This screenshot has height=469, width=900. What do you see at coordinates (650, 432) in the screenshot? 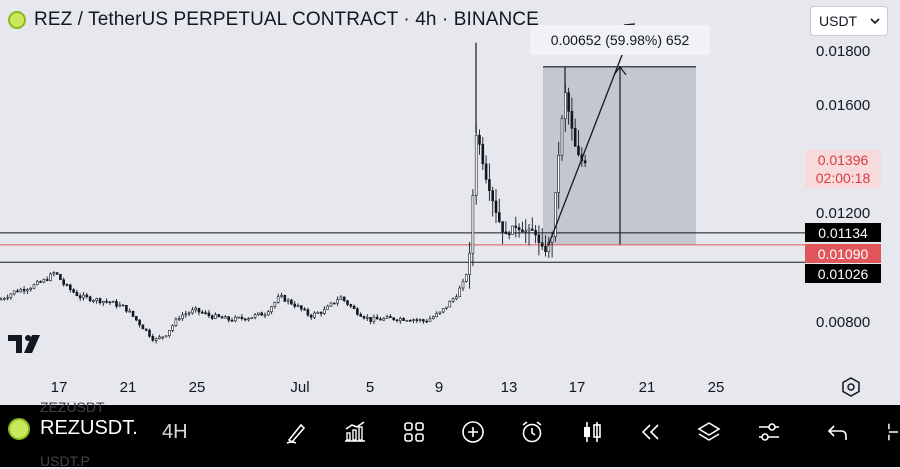
I see `replay-icon` at bounding box center [650, 432].